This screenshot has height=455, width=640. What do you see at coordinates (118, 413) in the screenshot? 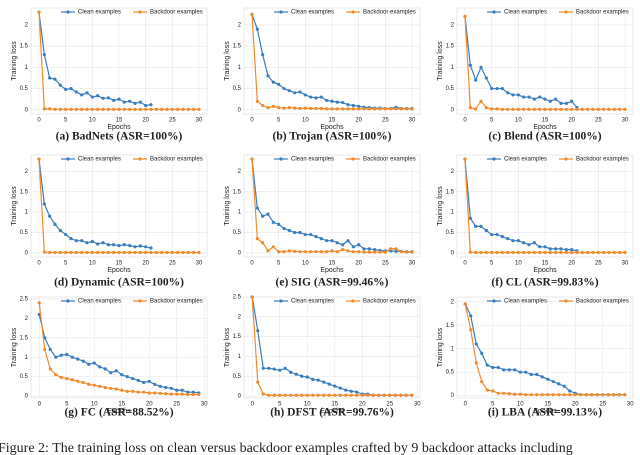
I see `chart-title: (g) FC (ASR=88.52%)` at bounding box center [118, 413].